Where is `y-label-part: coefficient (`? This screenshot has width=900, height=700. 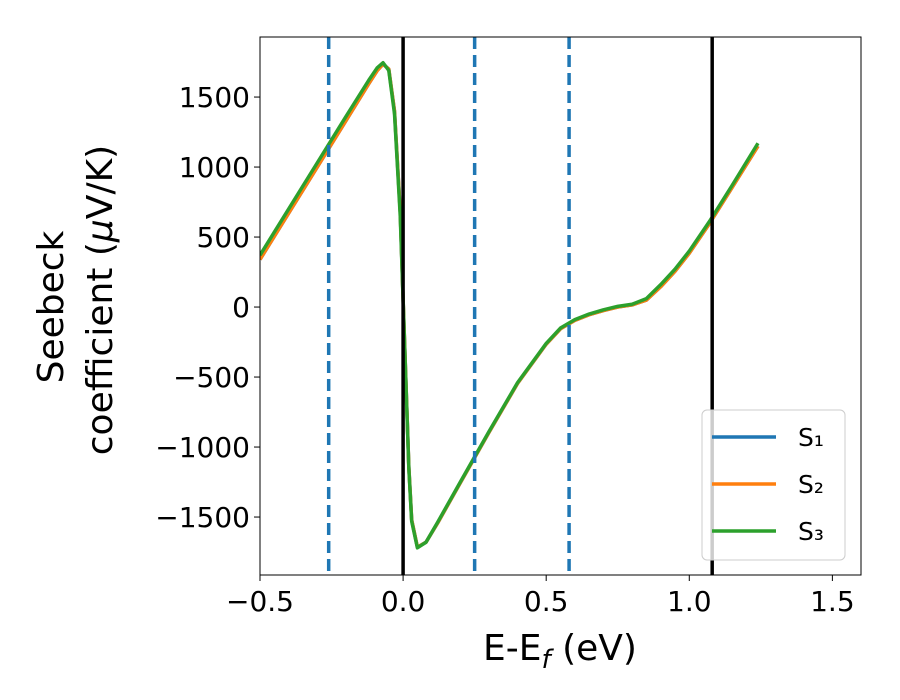
y-label-part: coefficient ( is located at coordinates (100, 348).